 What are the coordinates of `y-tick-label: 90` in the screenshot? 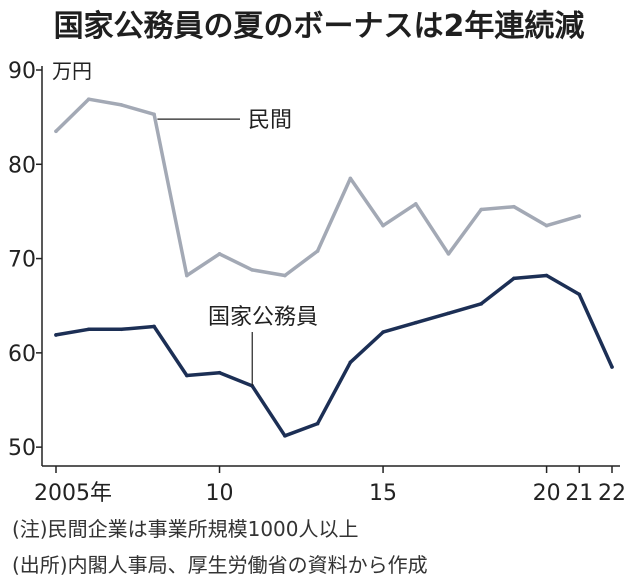 It's located at (22, 71).